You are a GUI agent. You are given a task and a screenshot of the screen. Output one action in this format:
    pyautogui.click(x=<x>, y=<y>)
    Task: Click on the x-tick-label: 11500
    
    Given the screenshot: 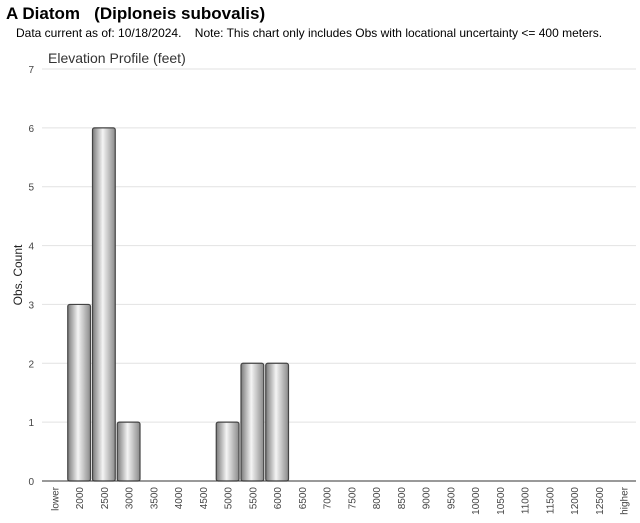 What is the action you would take?
    pyautogui.click(x=550, y=501)
    